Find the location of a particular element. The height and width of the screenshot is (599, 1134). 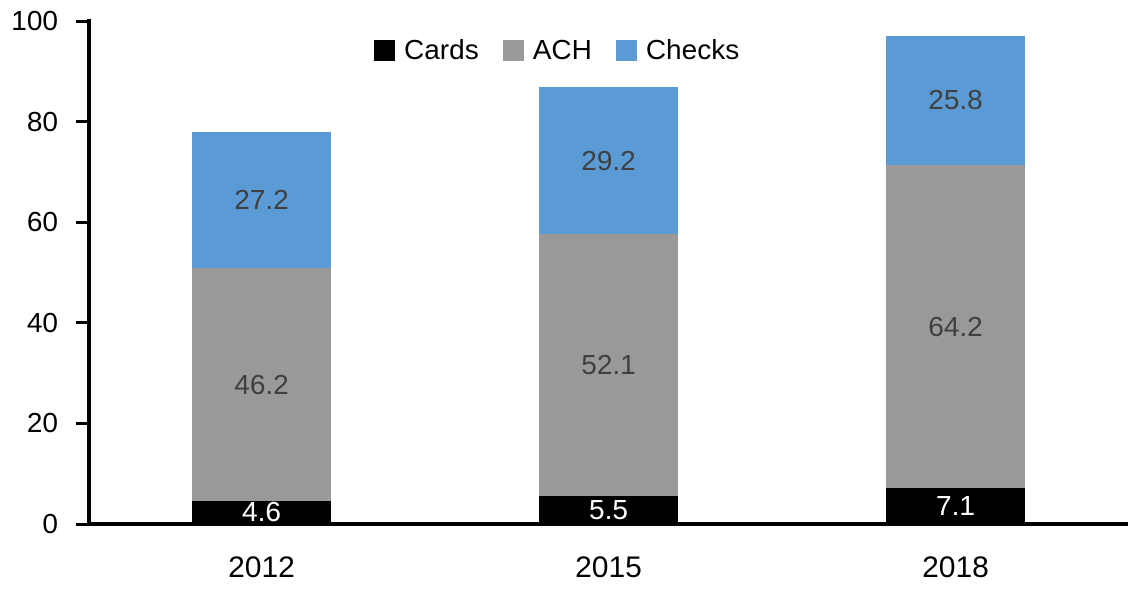

y-tick-label: 100 is located at coordinates (34, 20).